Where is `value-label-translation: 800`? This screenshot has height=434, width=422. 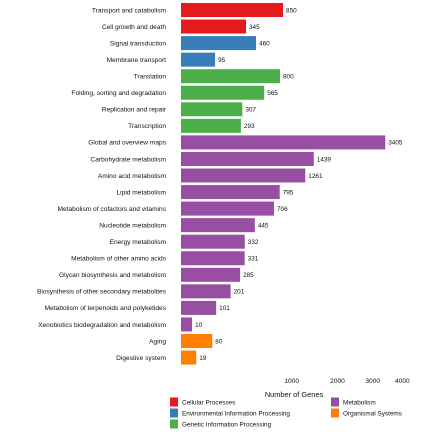 value-label-translation: 800 is located at coordinates (288, 77).